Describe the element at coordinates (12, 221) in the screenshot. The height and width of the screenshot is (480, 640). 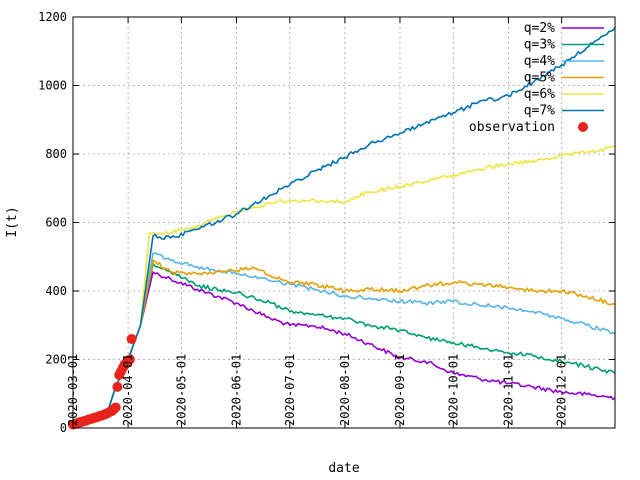
I see `y-axis-label: I(t)` at that location.